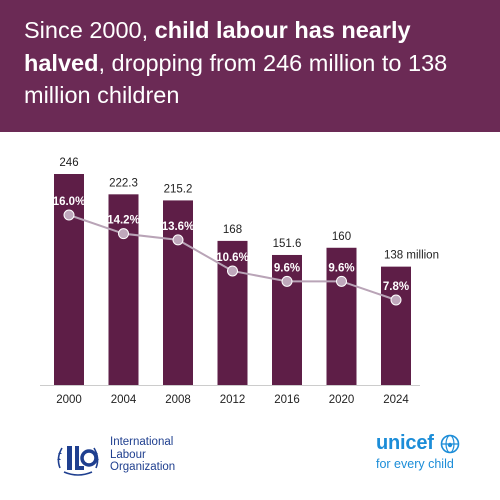 The height and width of the screenshot is (500, 500). I want to click on share-marker-2024, so click(396, 300).